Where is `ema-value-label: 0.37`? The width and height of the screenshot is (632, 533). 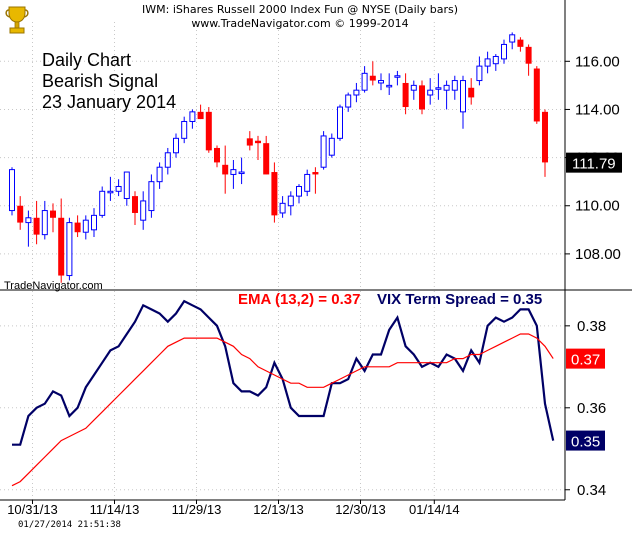
ema-value-label: 0.37 is located at coordinates (585, 360).